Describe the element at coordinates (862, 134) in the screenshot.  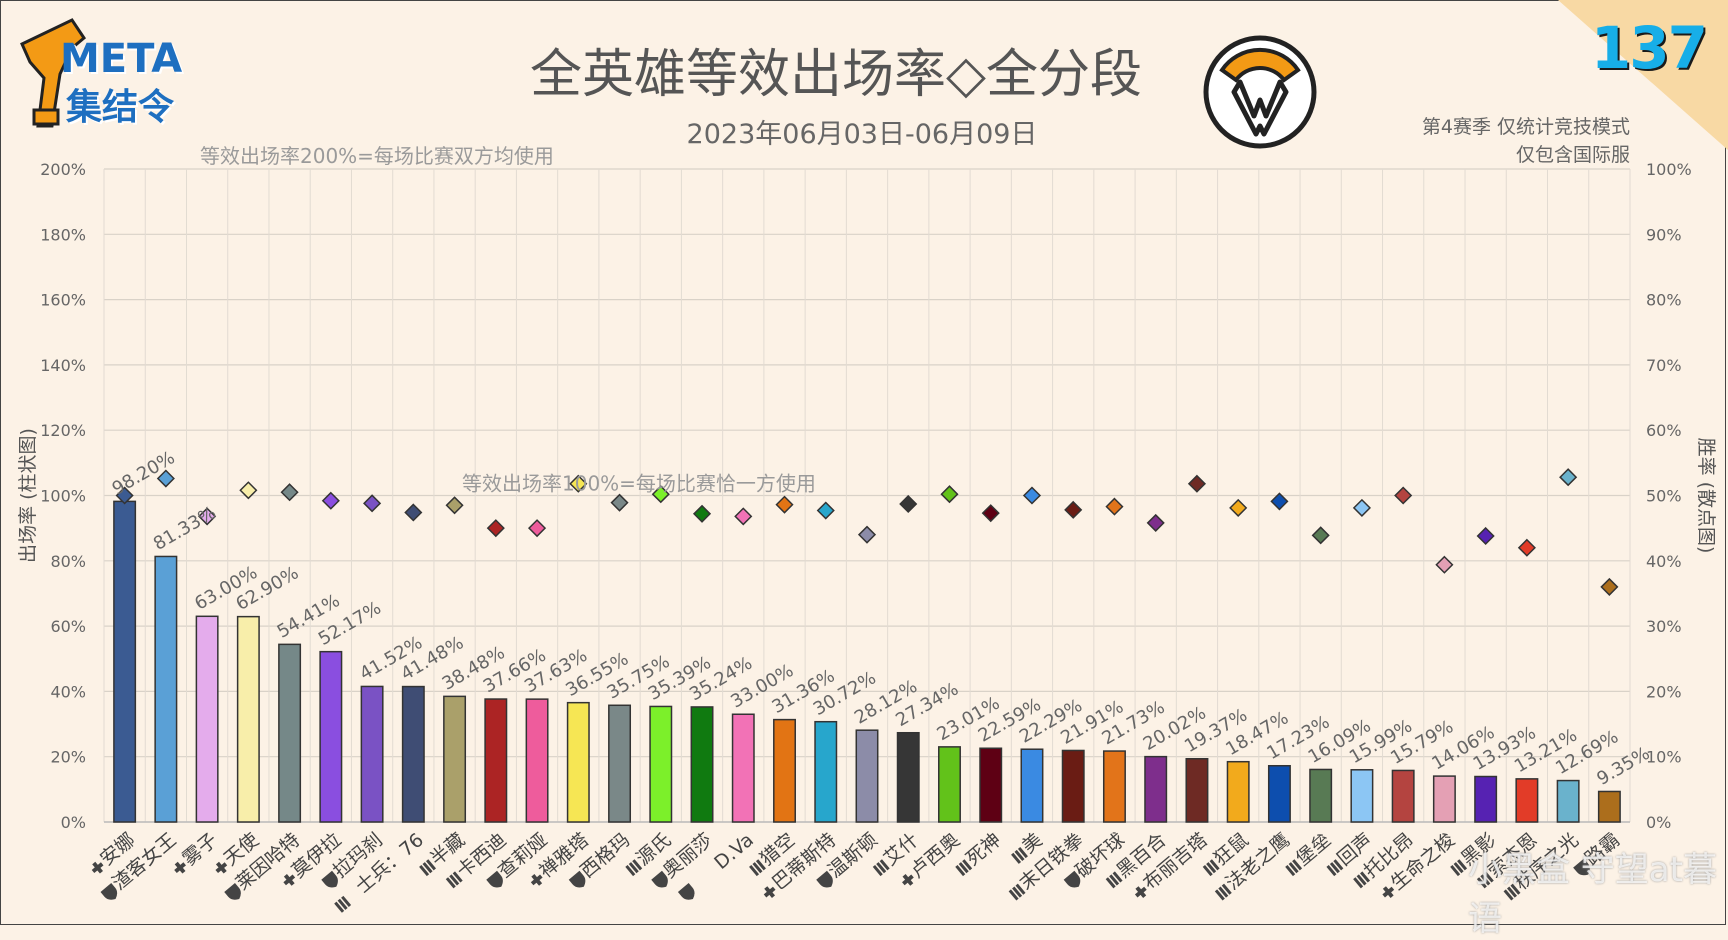
I see `date-range-text: 2023年06月03日-06月09日` at that location.